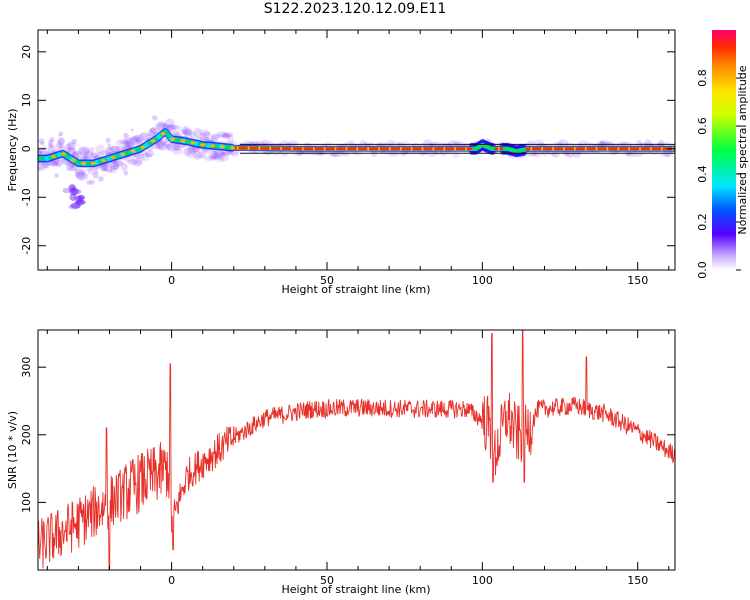 Image resolution: width=750 pixels, height=600 pixels. I want to click on snr-y-tick-label: 200, so click(26, 434).